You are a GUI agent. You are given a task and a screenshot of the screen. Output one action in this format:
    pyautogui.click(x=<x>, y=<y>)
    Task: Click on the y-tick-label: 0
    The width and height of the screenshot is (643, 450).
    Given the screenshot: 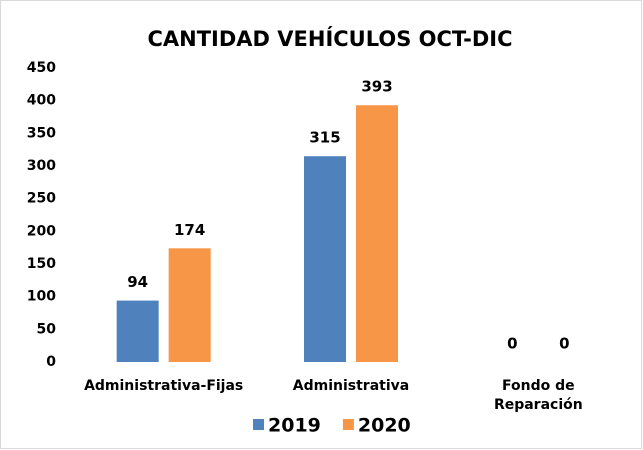 What is the action you would take?
    pyautogui.click(x=51, y=362)
    